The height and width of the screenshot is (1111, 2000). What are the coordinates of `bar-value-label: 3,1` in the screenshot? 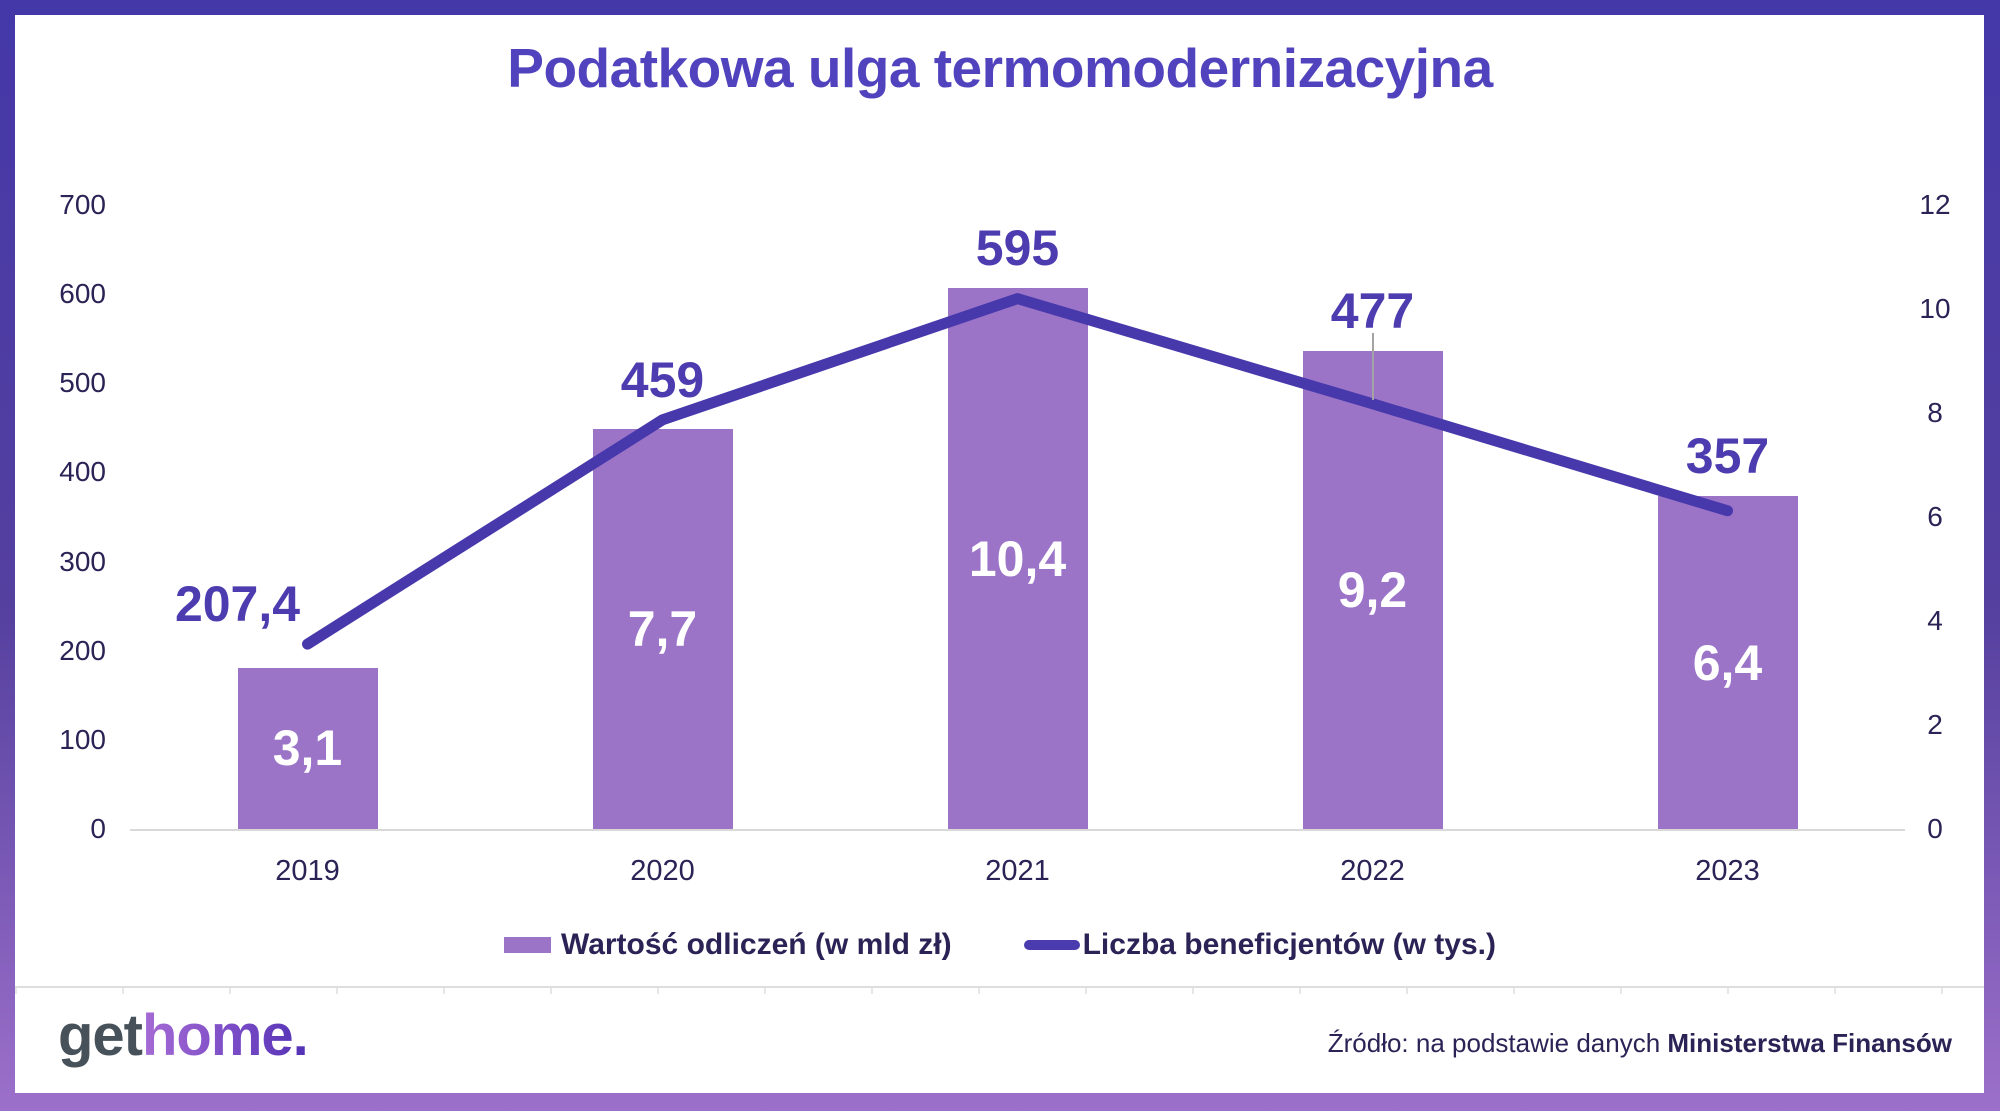 It's located at (307, 748).